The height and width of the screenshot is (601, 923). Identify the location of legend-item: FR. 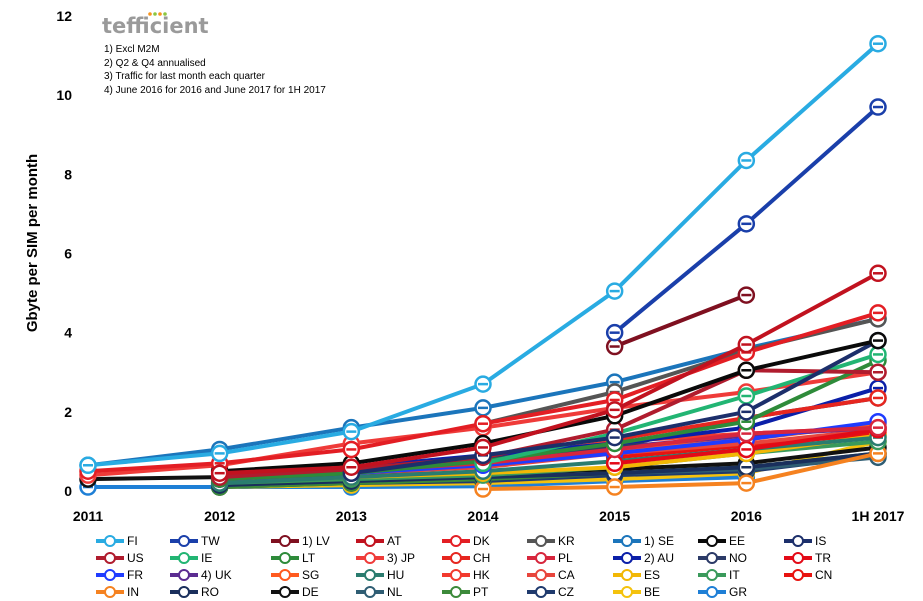
(119, 575).